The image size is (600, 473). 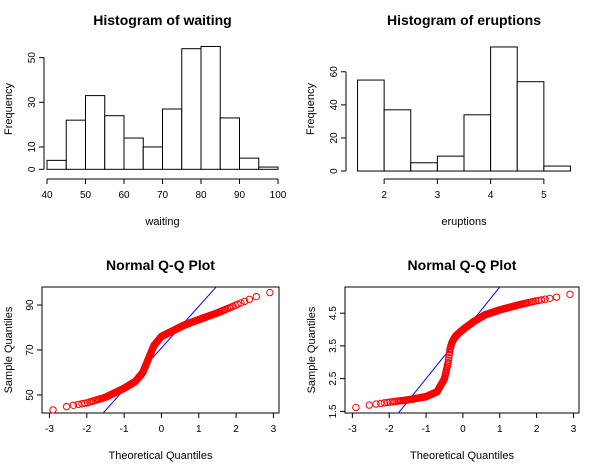 What do you see at coordinates (462, 265) in the screenshot?
I see `chart-title-4: Normal Q-Q Plot` at bounding box center [462, 265].